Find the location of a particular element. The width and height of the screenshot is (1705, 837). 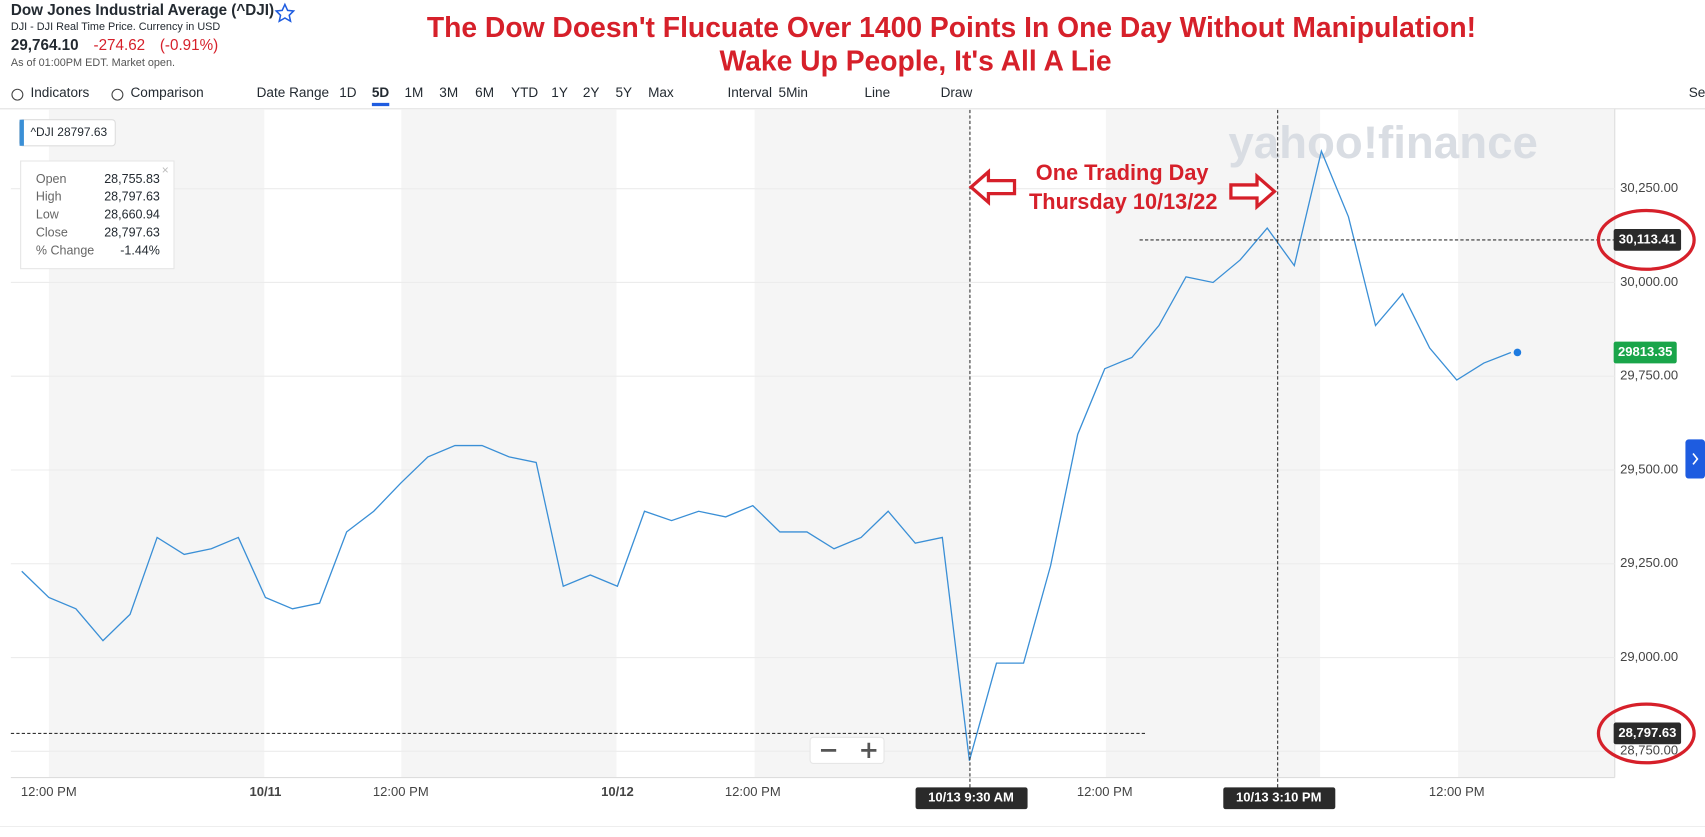

banner-line: Wake Up People, It's All A Lie is located at coordinates (916, 61).